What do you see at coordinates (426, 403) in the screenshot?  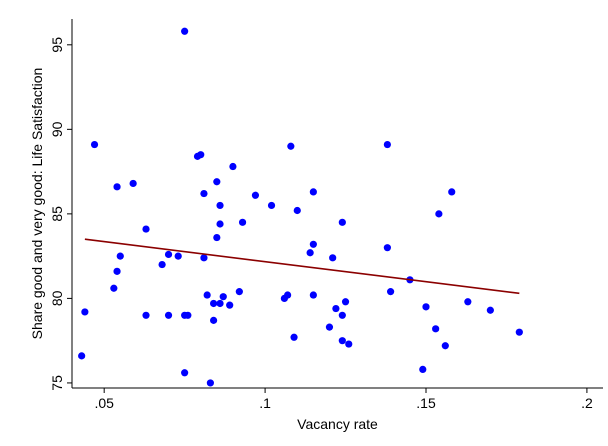 I see `x-tick-label: .15` at bounding box center [426, 403].